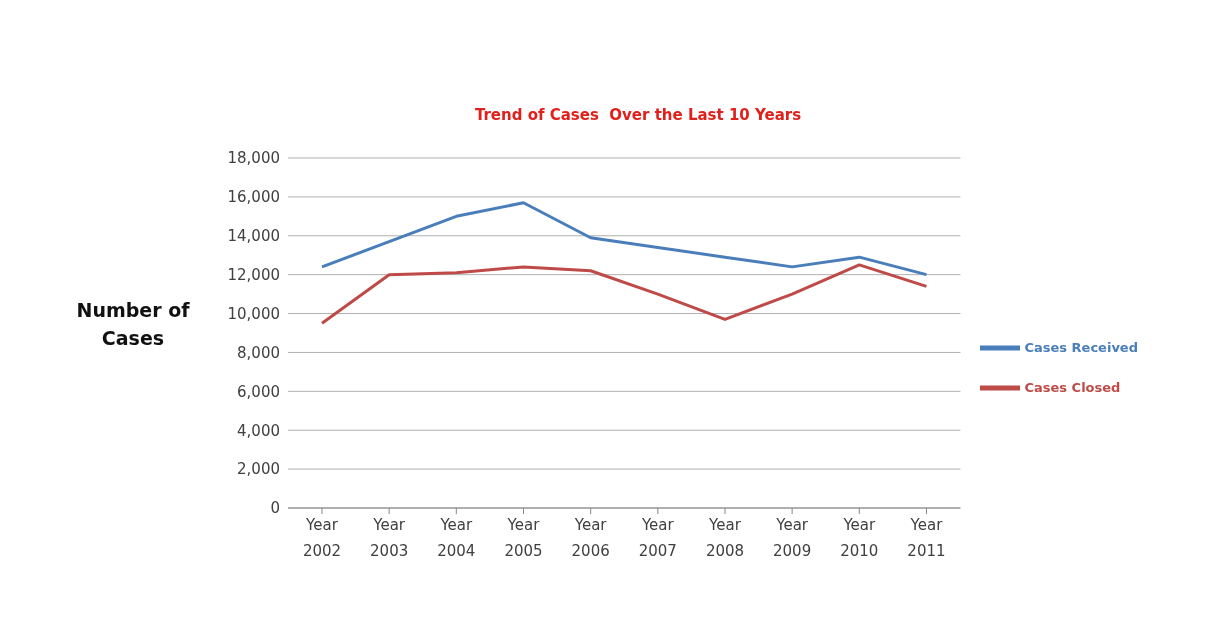  I want to click on y-tick-label: 18,000, so click(253, 158).